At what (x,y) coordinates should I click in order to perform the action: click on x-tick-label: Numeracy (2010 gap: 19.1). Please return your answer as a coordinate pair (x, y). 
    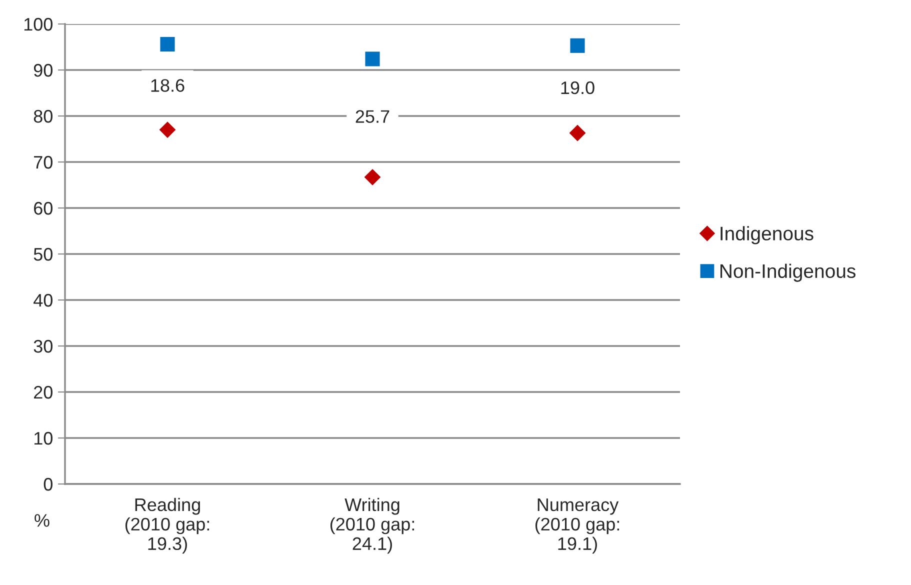
    Looking at the image, I should click on (577, 526).